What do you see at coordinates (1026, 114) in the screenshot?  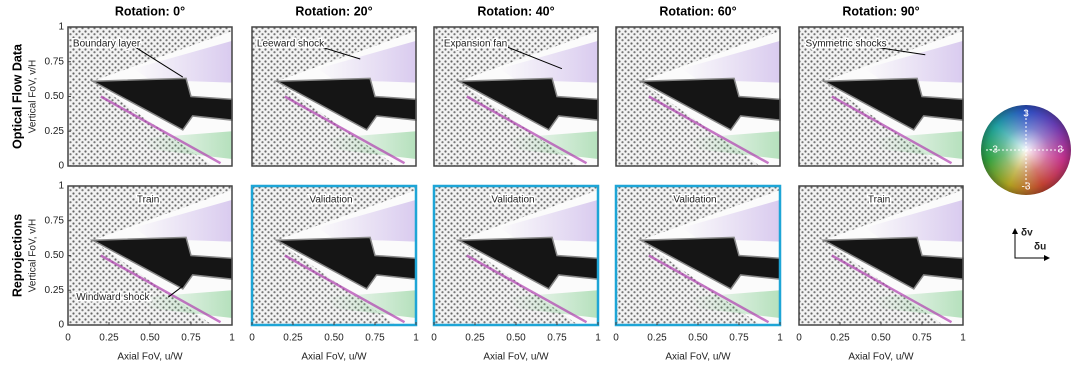 I see `wheel-label: 3` at bounding box center [1026, 114].